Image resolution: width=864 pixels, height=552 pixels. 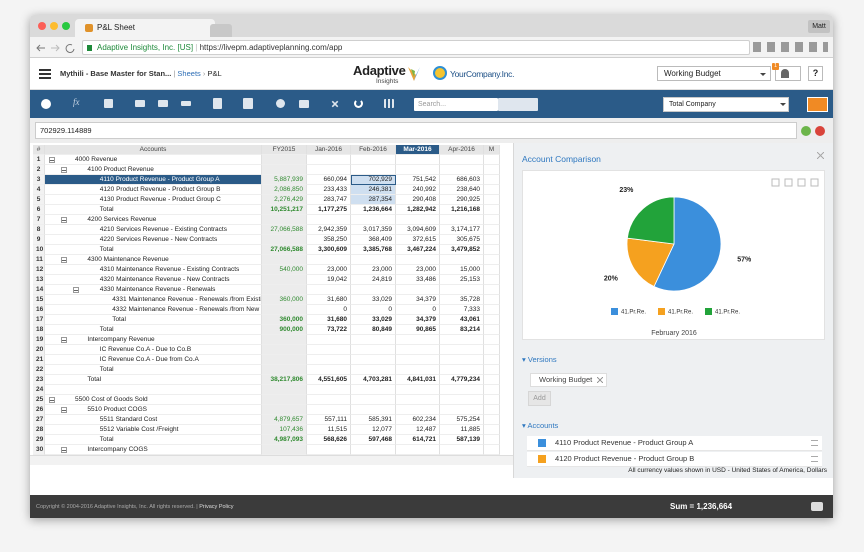 What do you see at coordinates (116, 27) in the screenshot?
I see `tab-title: P&L Sheet` at bounding box center [116, 27].